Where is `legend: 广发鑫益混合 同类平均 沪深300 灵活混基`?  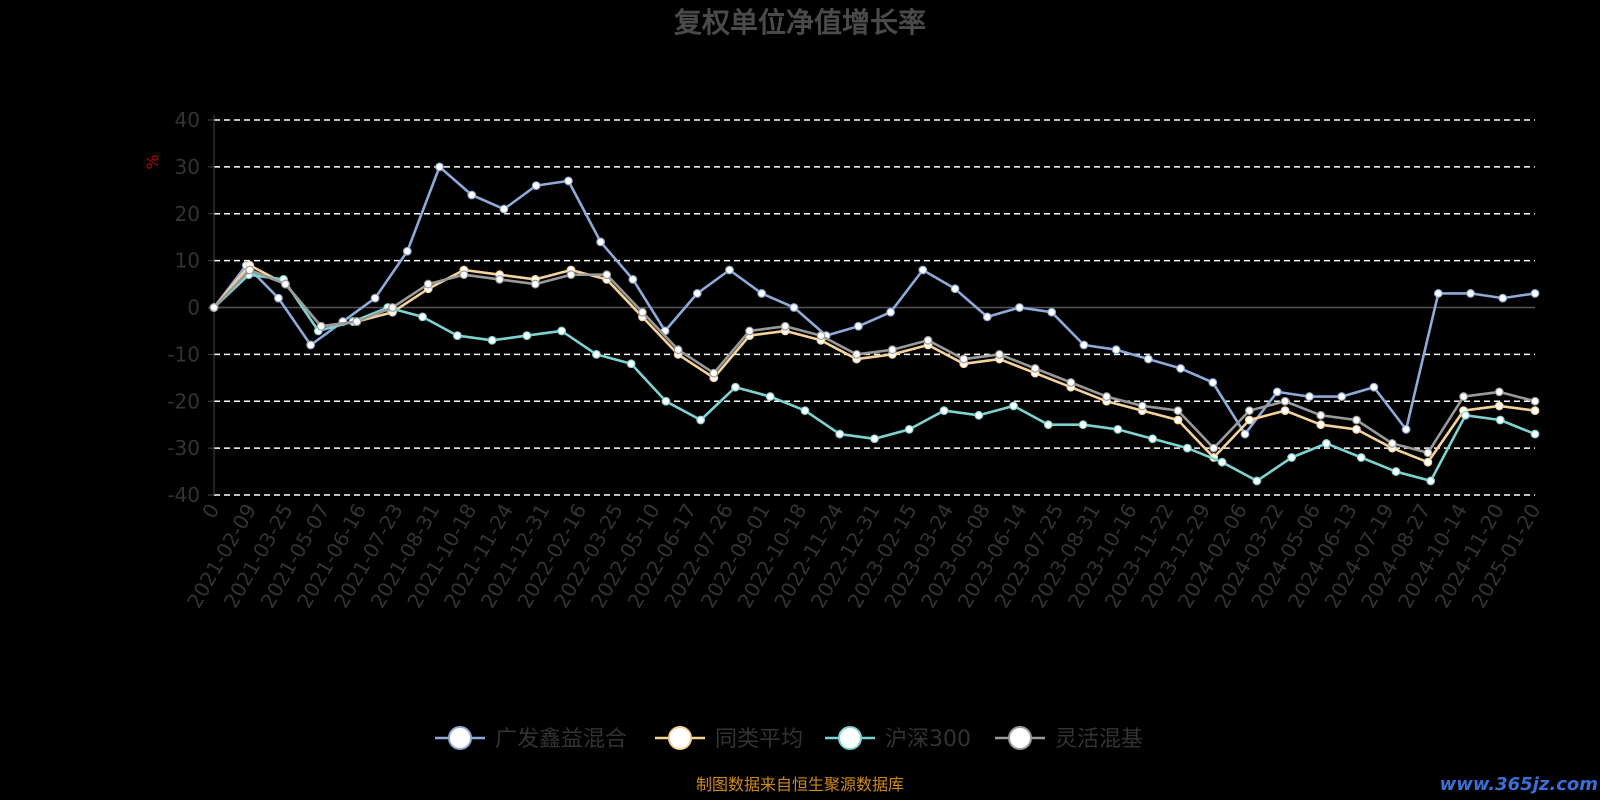 legend: 广发鑫益混合 同类平均 沪深300 灵活混基 is located at coordinates (789, 739).